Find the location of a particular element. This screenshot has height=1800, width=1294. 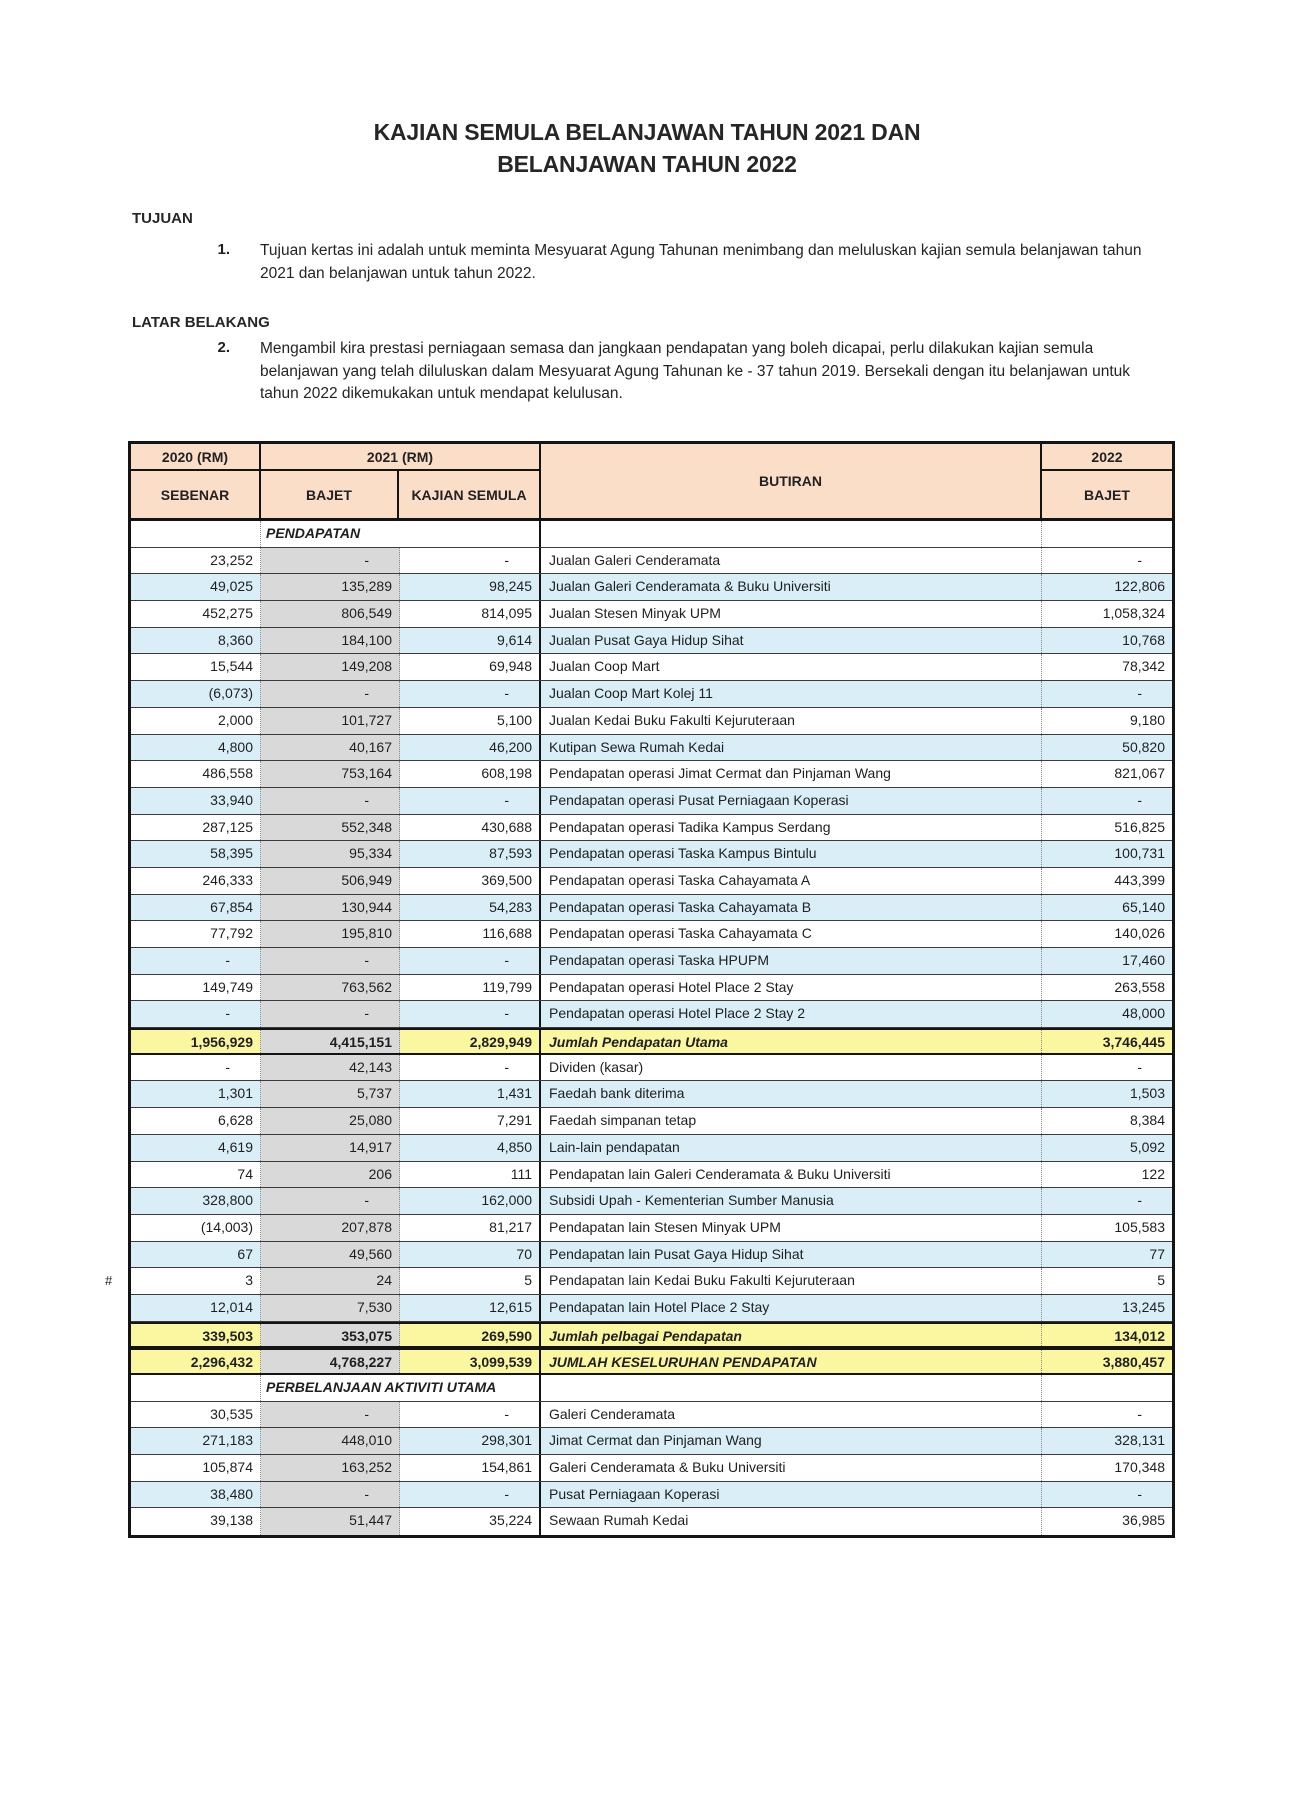

header-col-2021: 2021 (RM) BAJET KAJIAN SEMULA is located at coordinates (401, 481).